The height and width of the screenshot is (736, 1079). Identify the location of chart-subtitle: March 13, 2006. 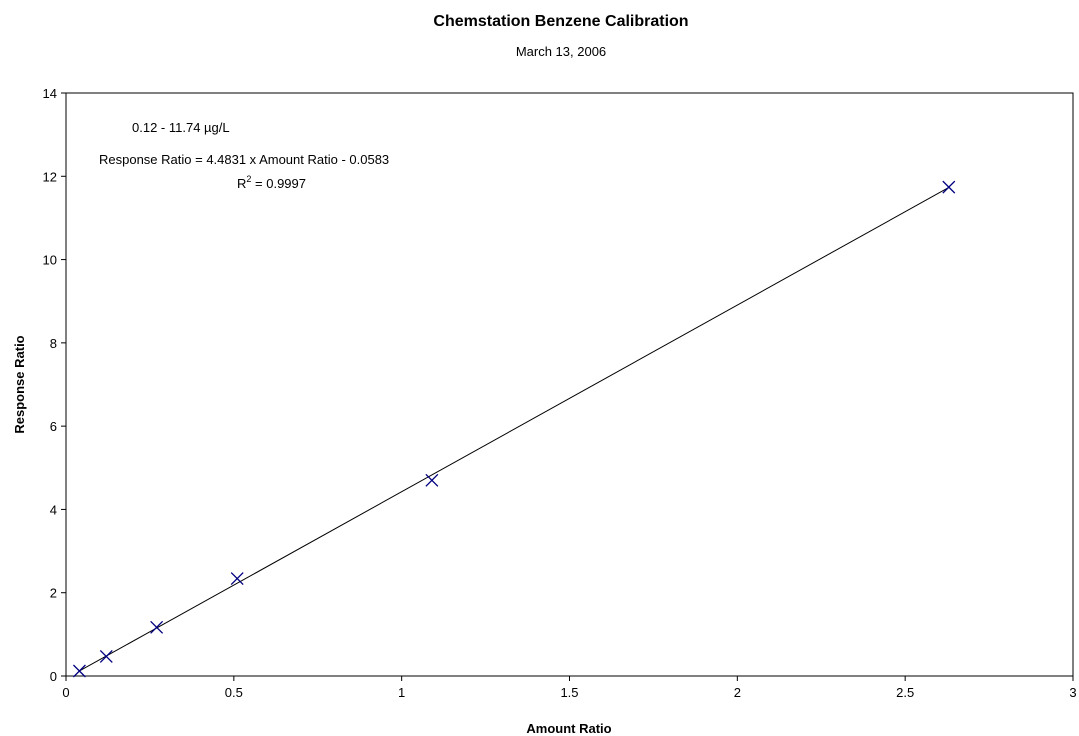
(561, 51).